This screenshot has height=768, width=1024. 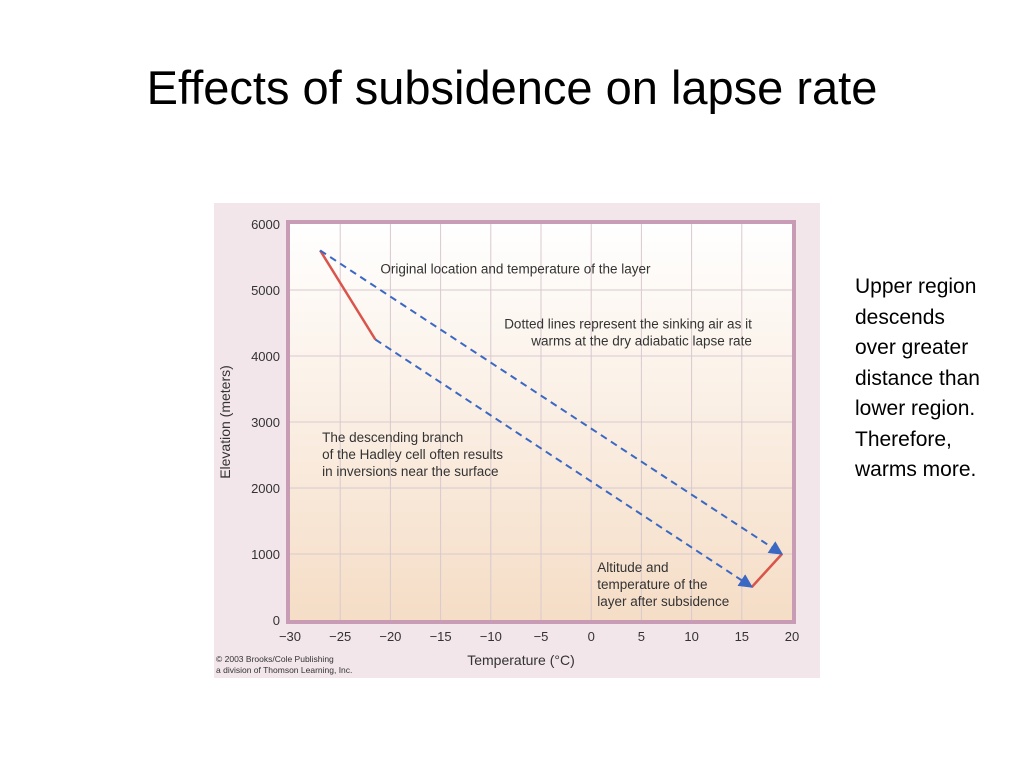 I want to click on y-tick-label: 4000, so click(x=265, y=356).